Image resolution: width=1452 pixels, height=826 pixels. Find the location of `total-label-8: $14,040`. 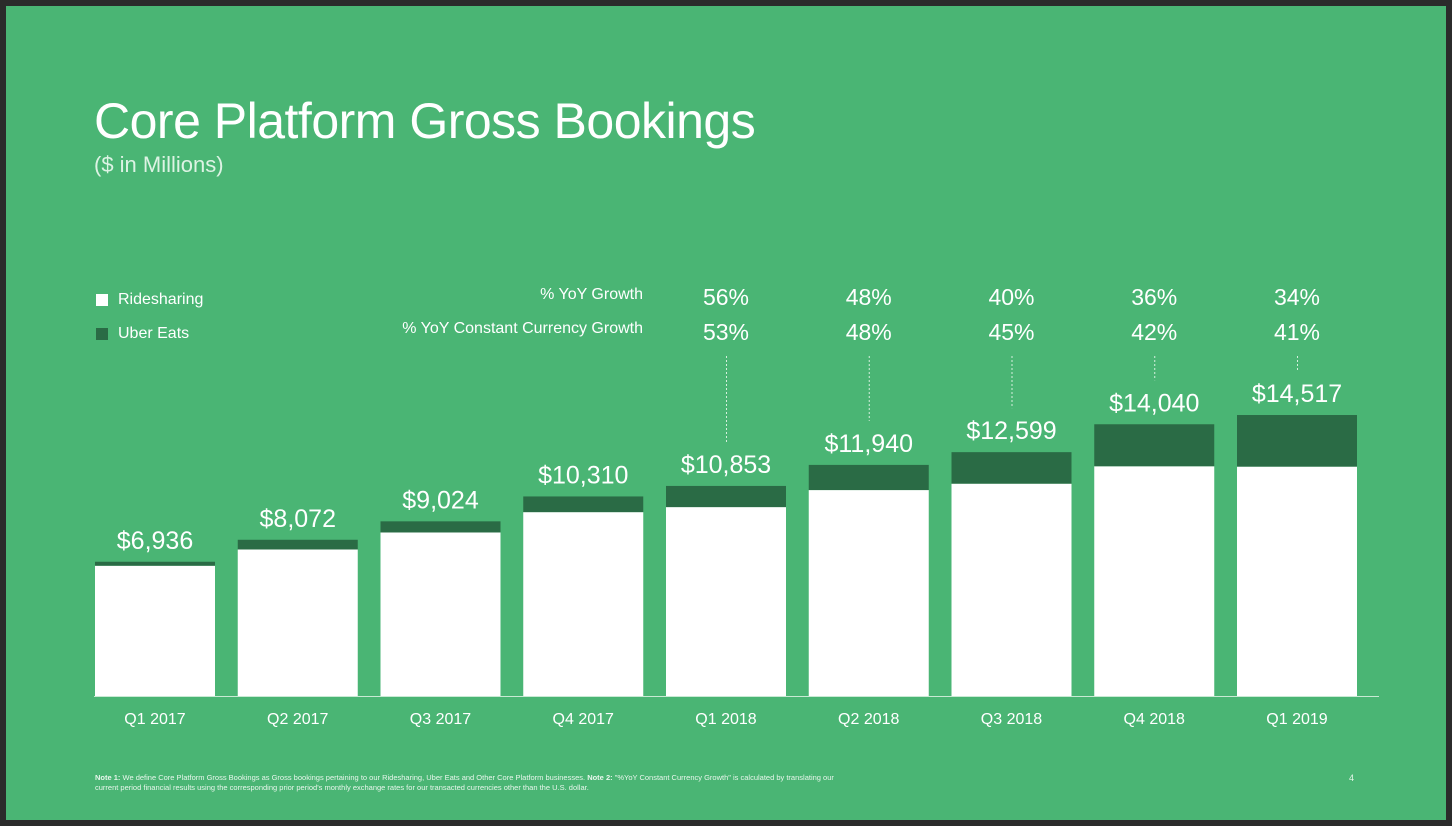

total-label-8: $14,040 is located at coordinates (1154, 403).